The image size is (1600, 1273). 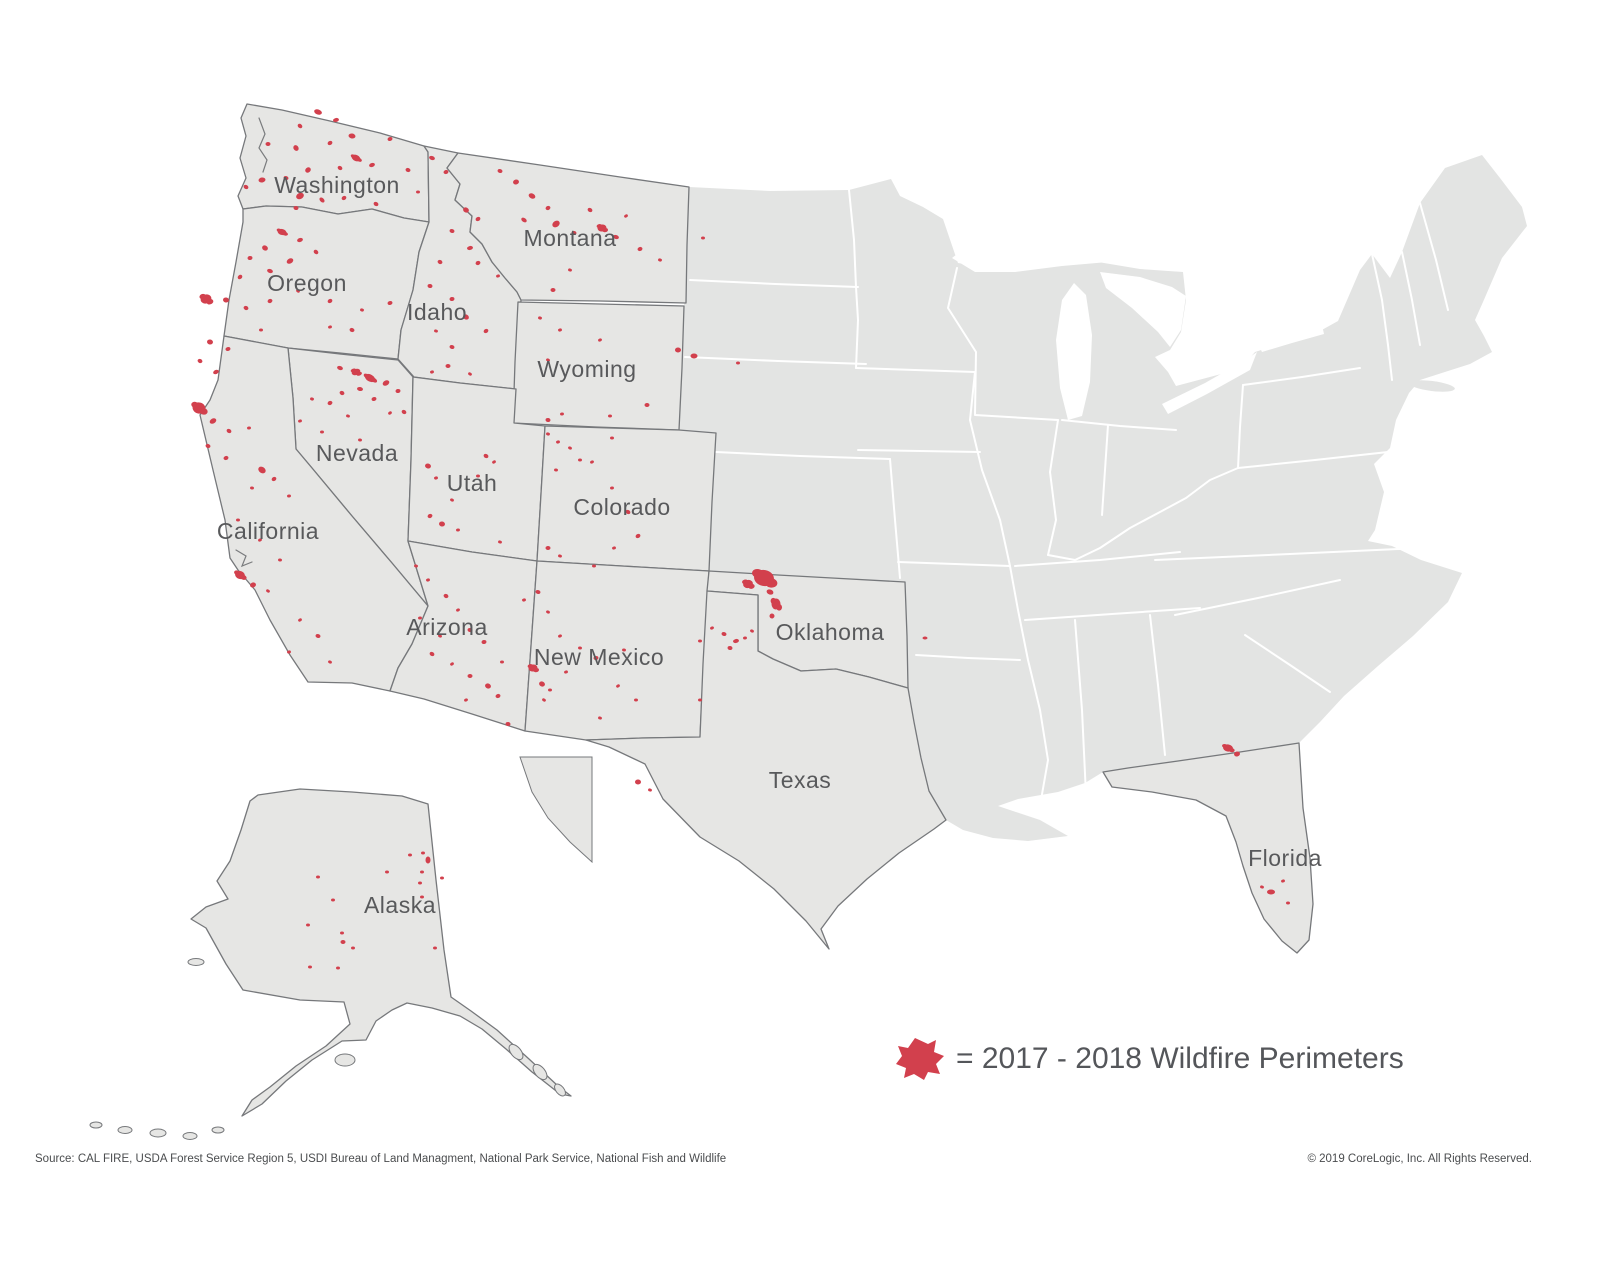 What do you see at coordinates (400, 905) in the screenshot?
I see `state-label-alaska: Alaska` at bounding box center [400, 905].